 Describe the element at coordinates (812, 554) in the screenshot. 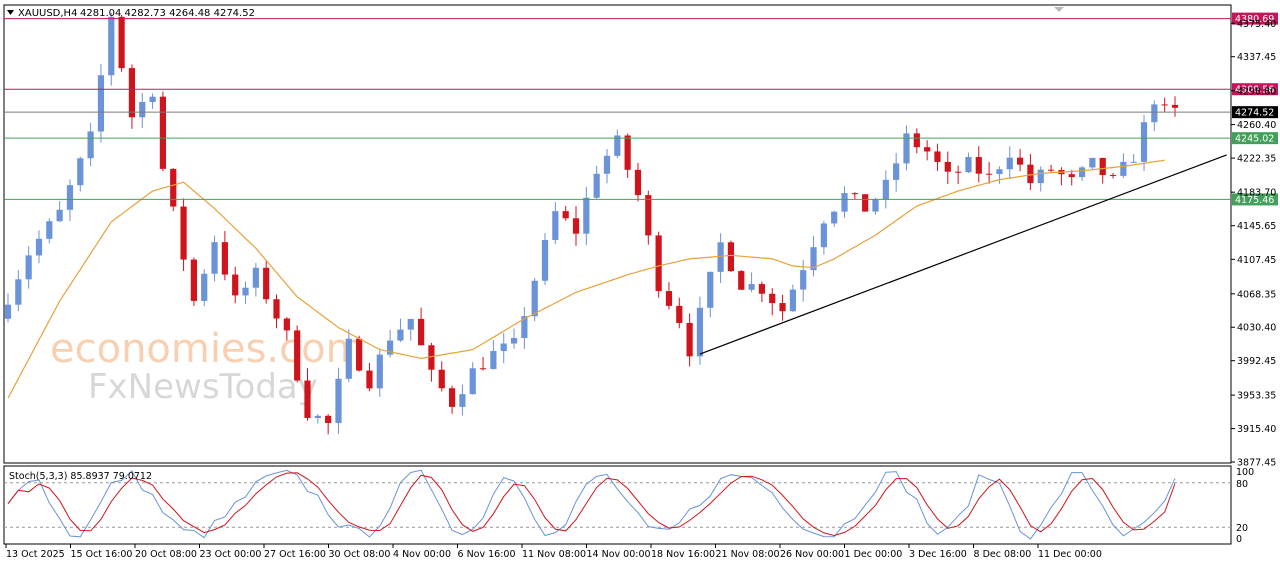

I see `time-tick-label: 26 Nov 00:00` at that location.